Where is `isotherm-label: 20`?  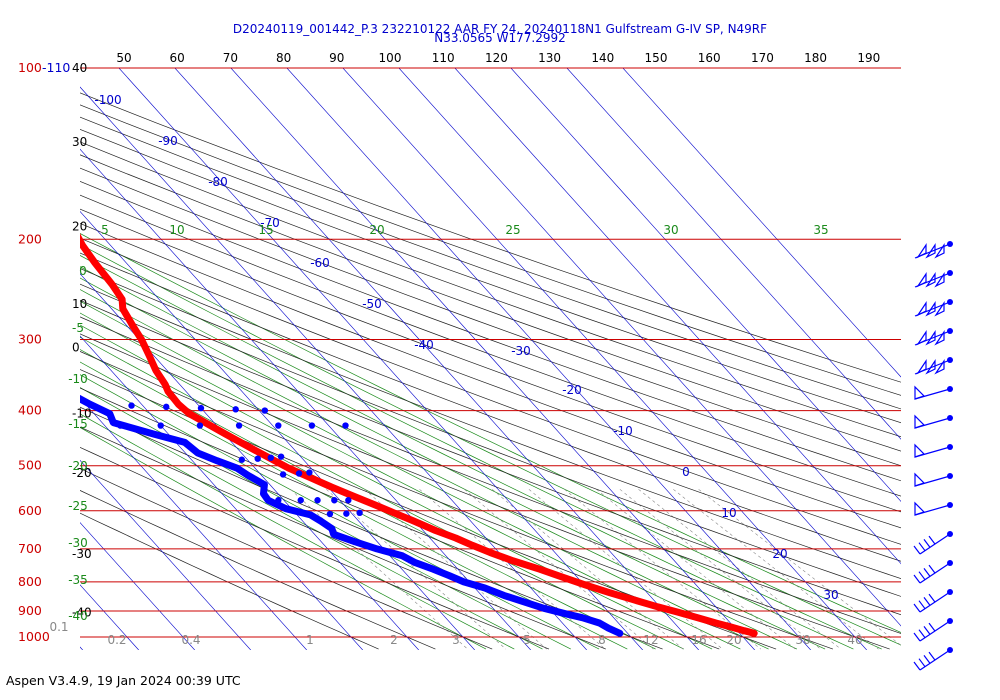 isotherm-label: 20 is located at coordinates (779, 554).